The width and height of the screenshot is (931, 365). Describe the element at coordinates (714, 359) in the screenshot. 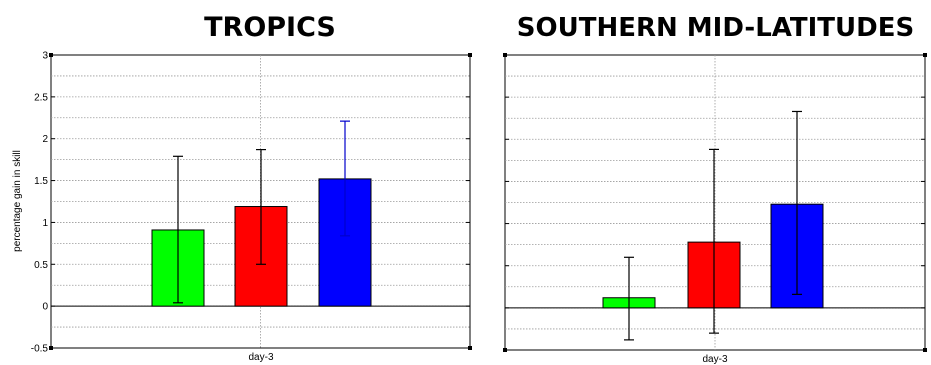

I see `x-axis-label-southern-mid-latitudes: day-3` at that location.